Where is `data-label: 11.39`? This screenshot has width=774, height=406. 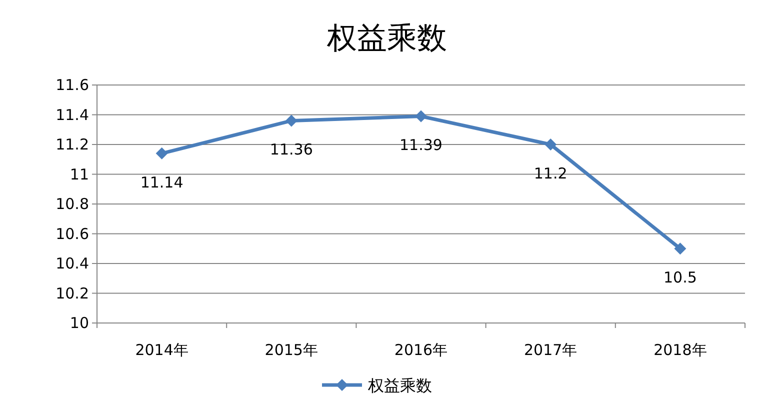 data-label: 11.39 is located at coordinates (421, 145).